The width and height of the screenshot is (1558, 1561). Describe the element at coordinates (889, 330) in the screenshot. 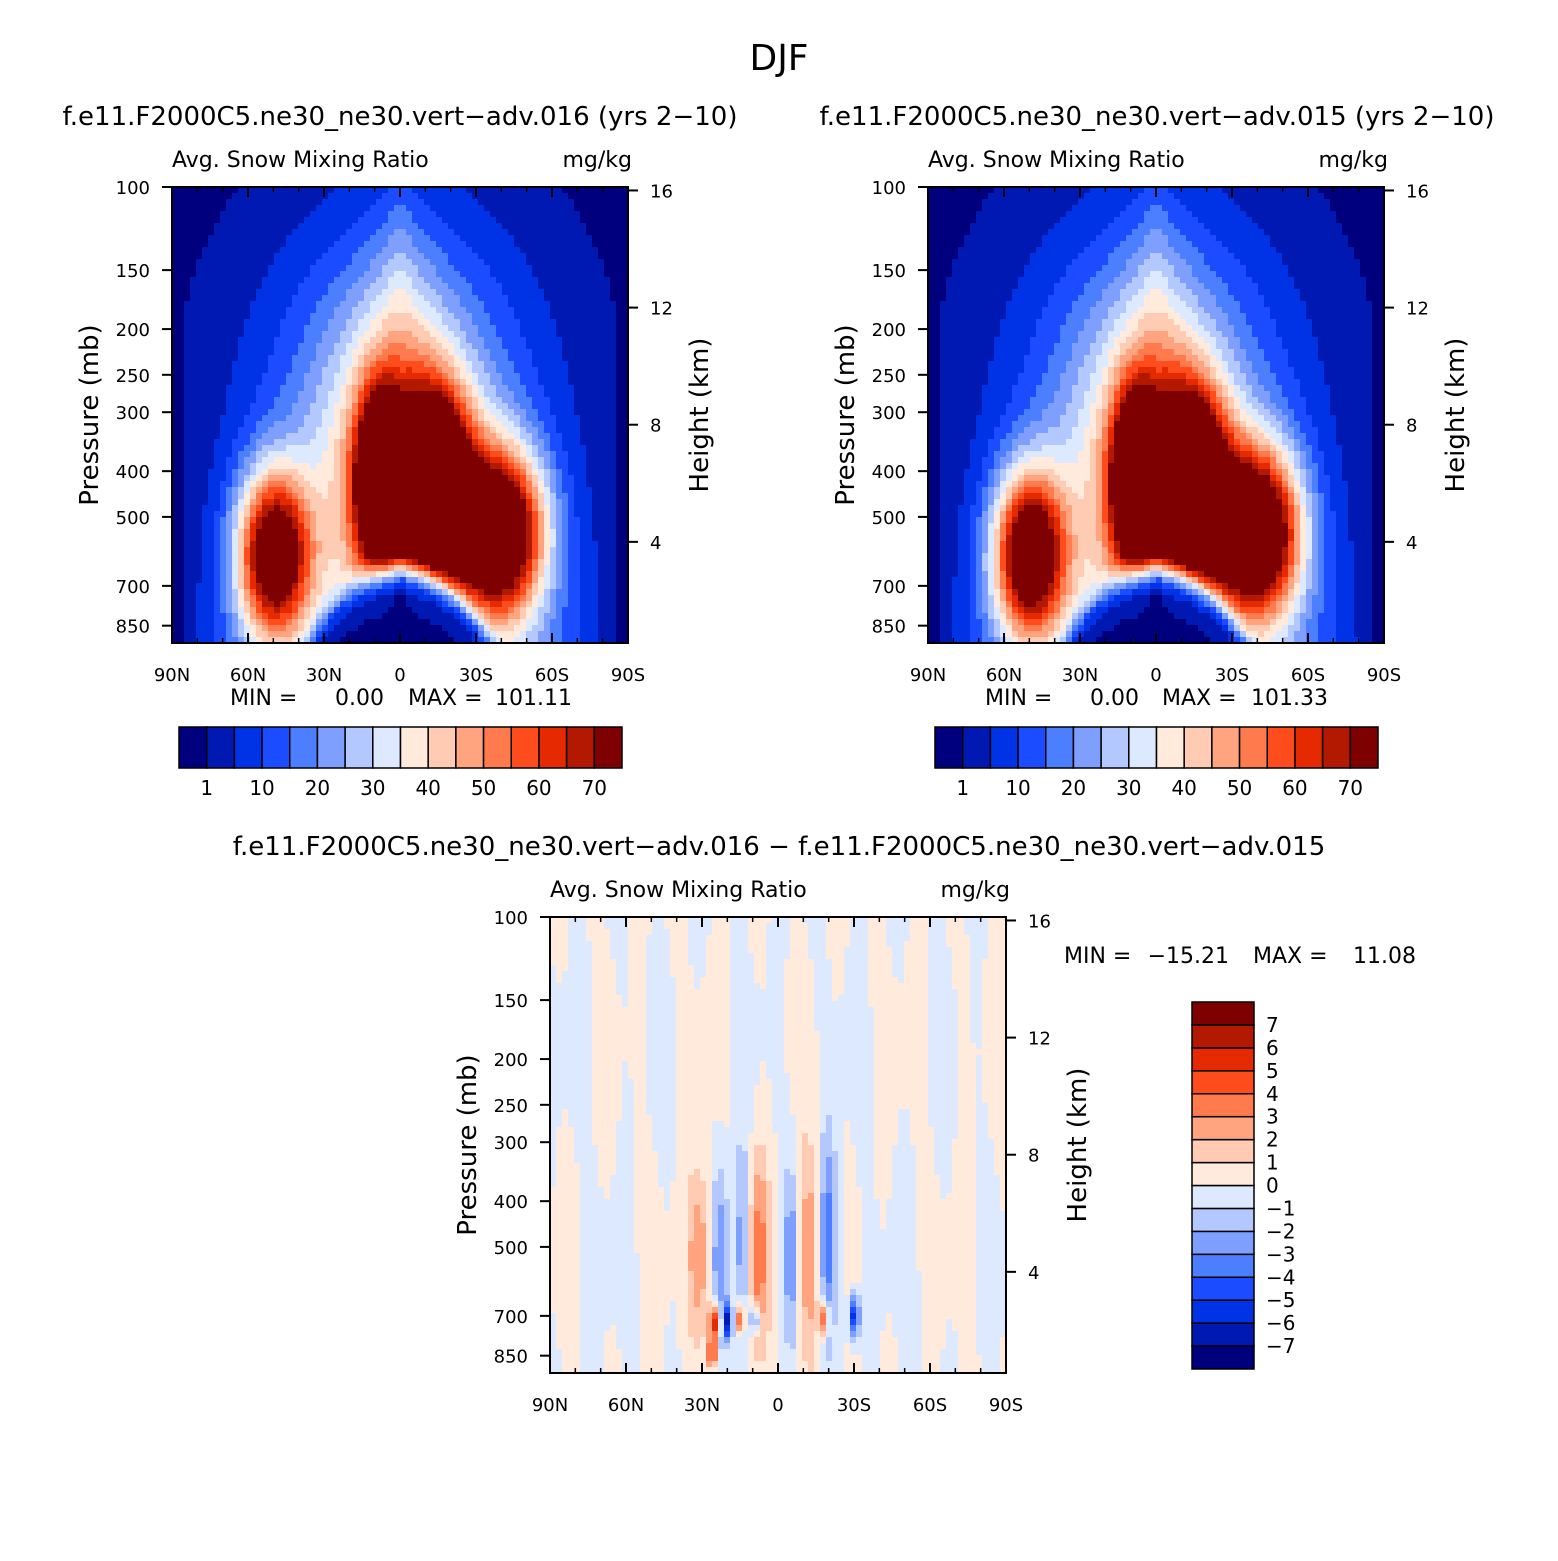

I see `panel-015-y-tick-label: 200` at that location.